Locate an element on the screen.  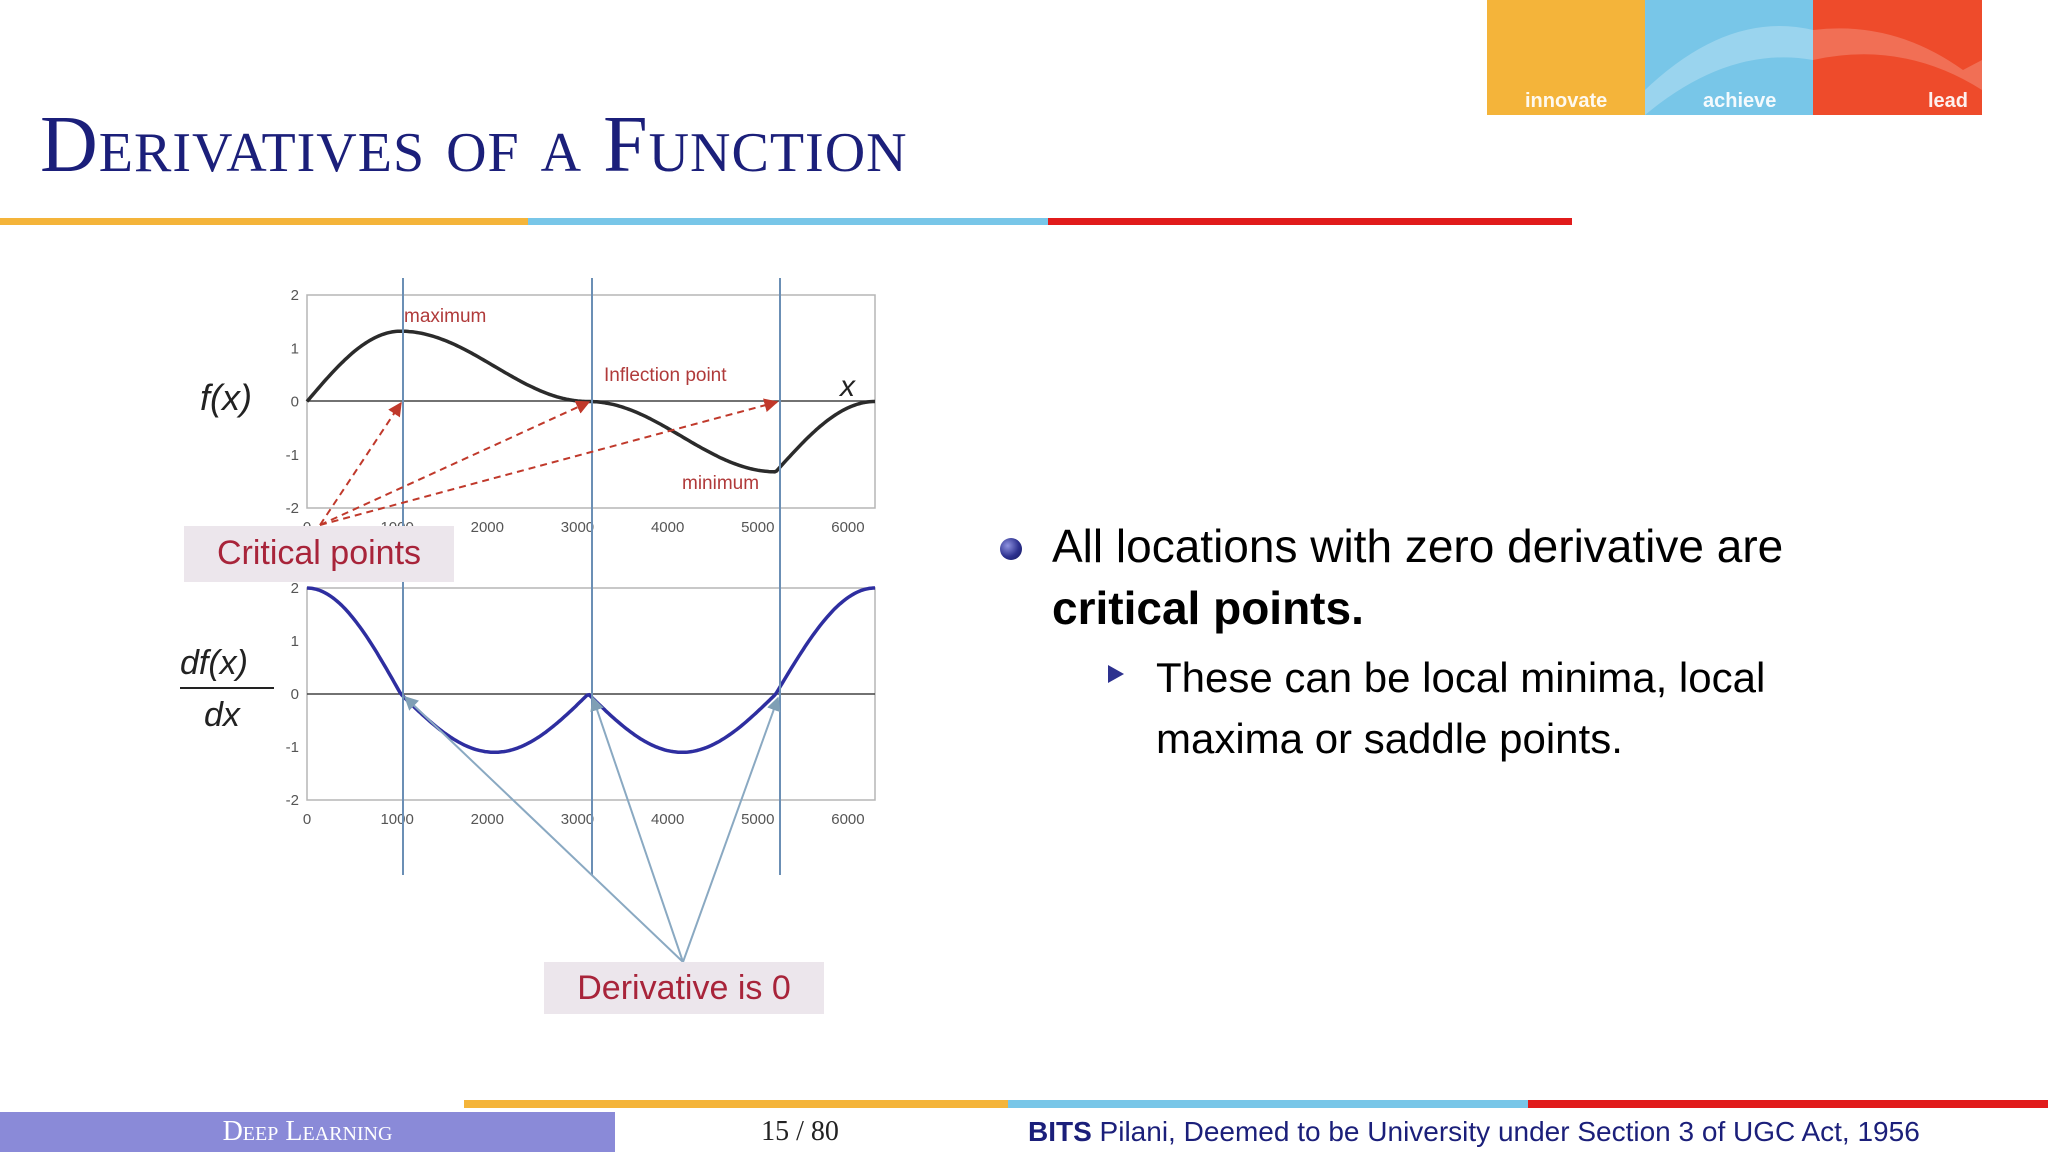
footer-rule-orange is located at coordinates (736, 1104).